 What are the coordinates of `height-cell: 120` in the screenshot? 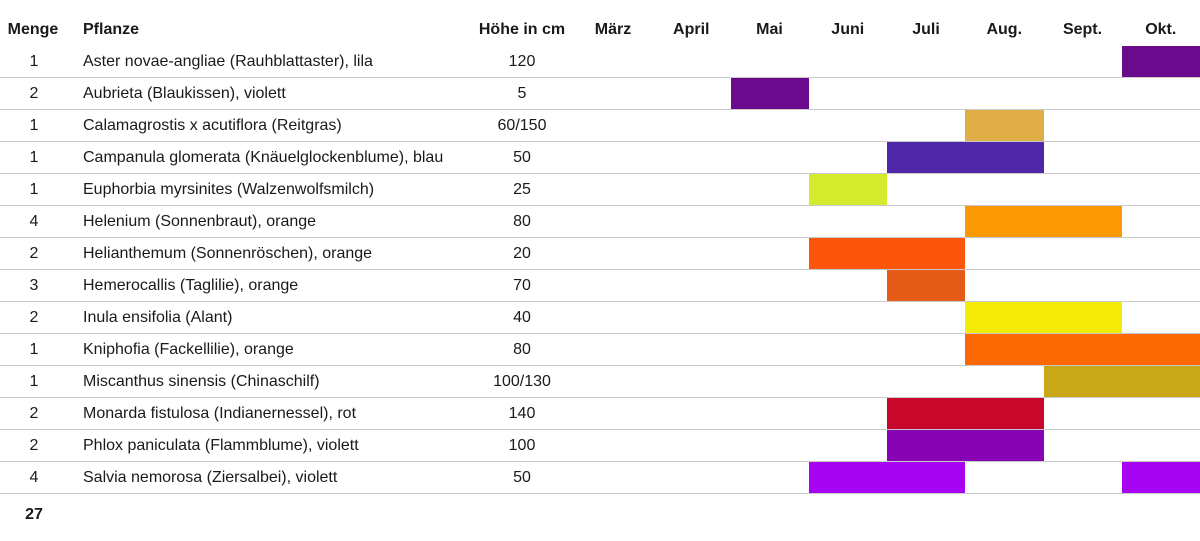 It's located at (522, 61).